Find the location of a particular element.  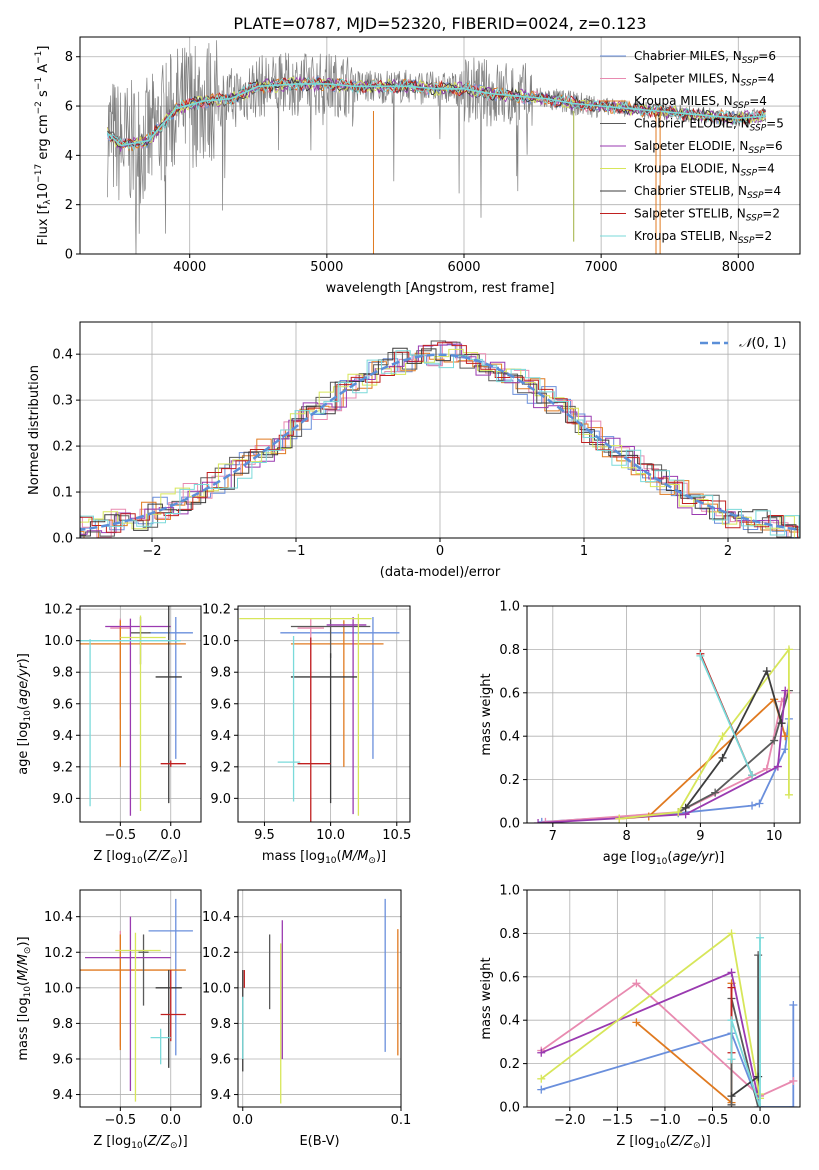

label-part: Z [log is located at coordinates (112, 1141).